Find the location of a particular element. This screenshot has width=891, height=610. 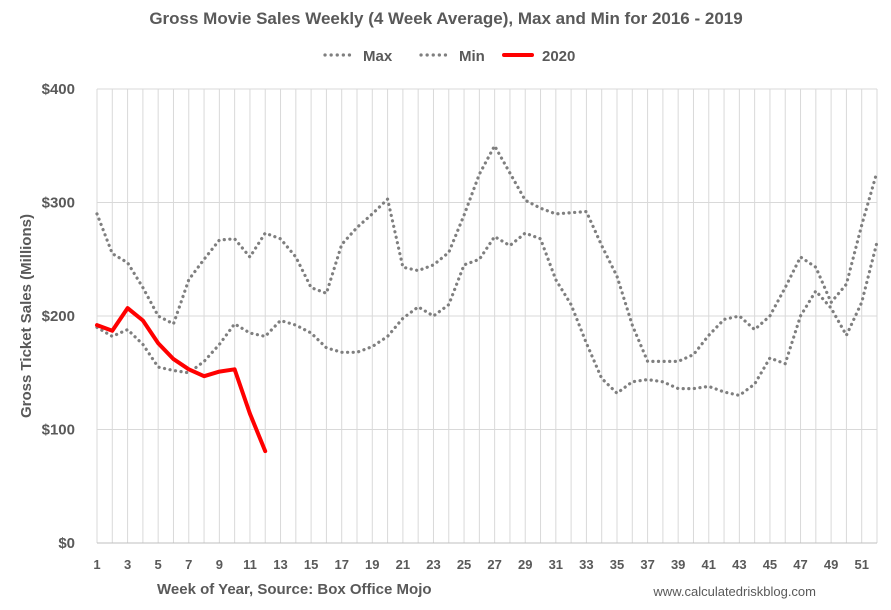

x-tick-label: 29 is located at coordinates (525, 564).